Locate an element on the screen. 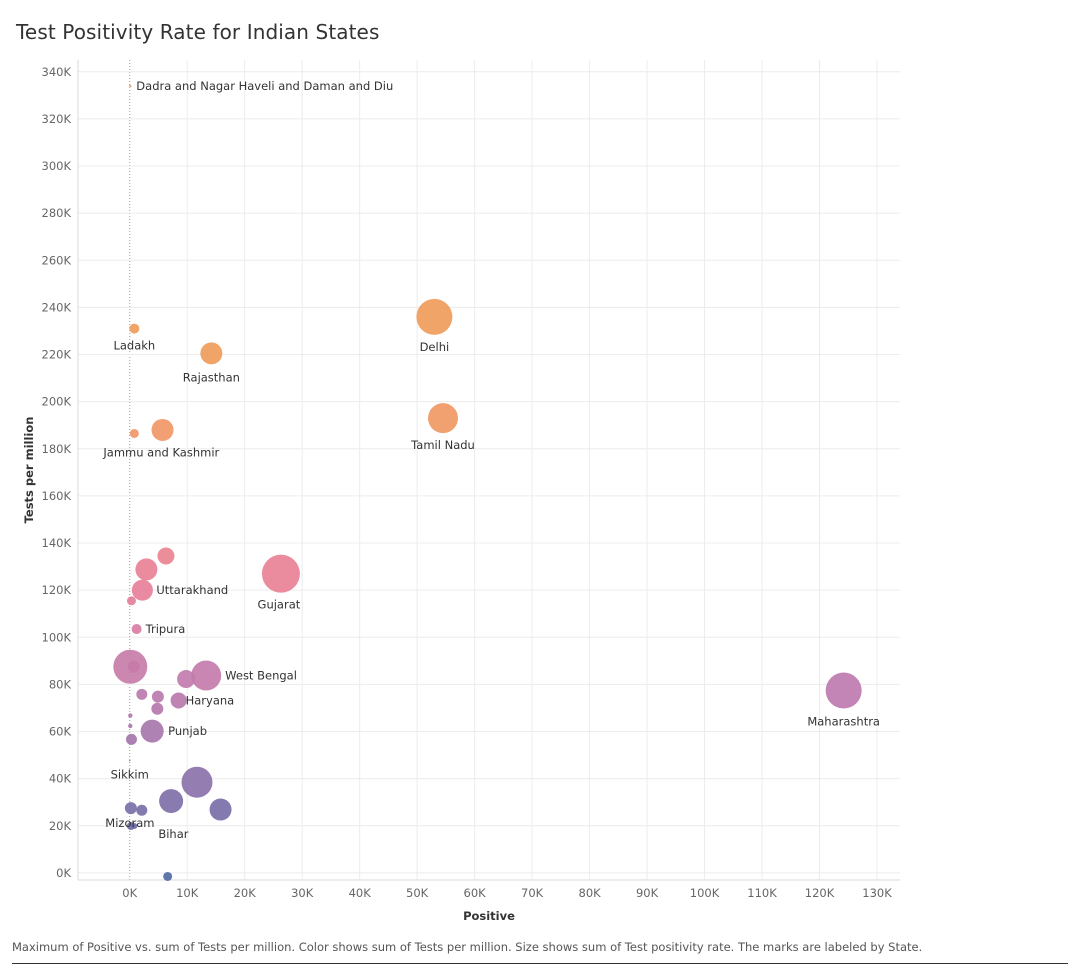 Image resolution: width=1080 pixels, height=966 pixels. y-tick-label: 80K is located at coordinates (60, 684).